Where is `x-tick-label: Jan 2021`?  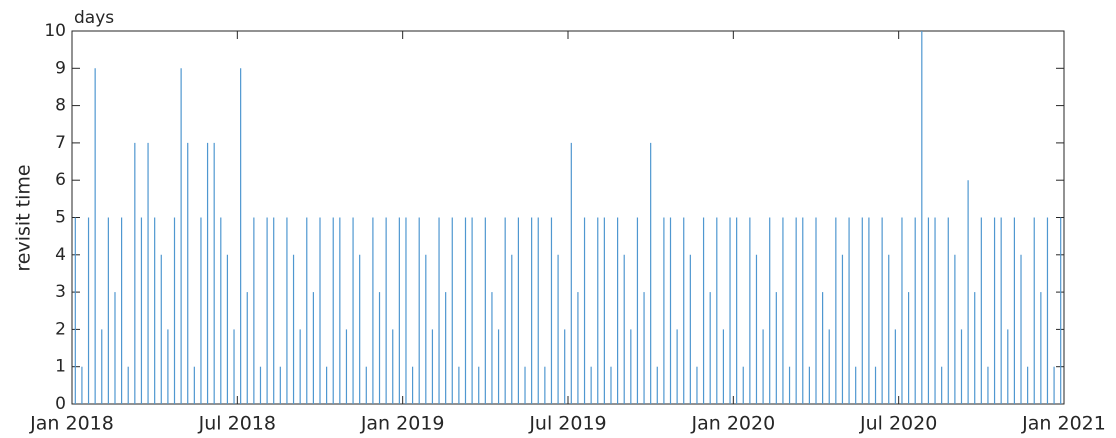
x-tick-label: Jan 2021 is located at coordinates (1063, 424).